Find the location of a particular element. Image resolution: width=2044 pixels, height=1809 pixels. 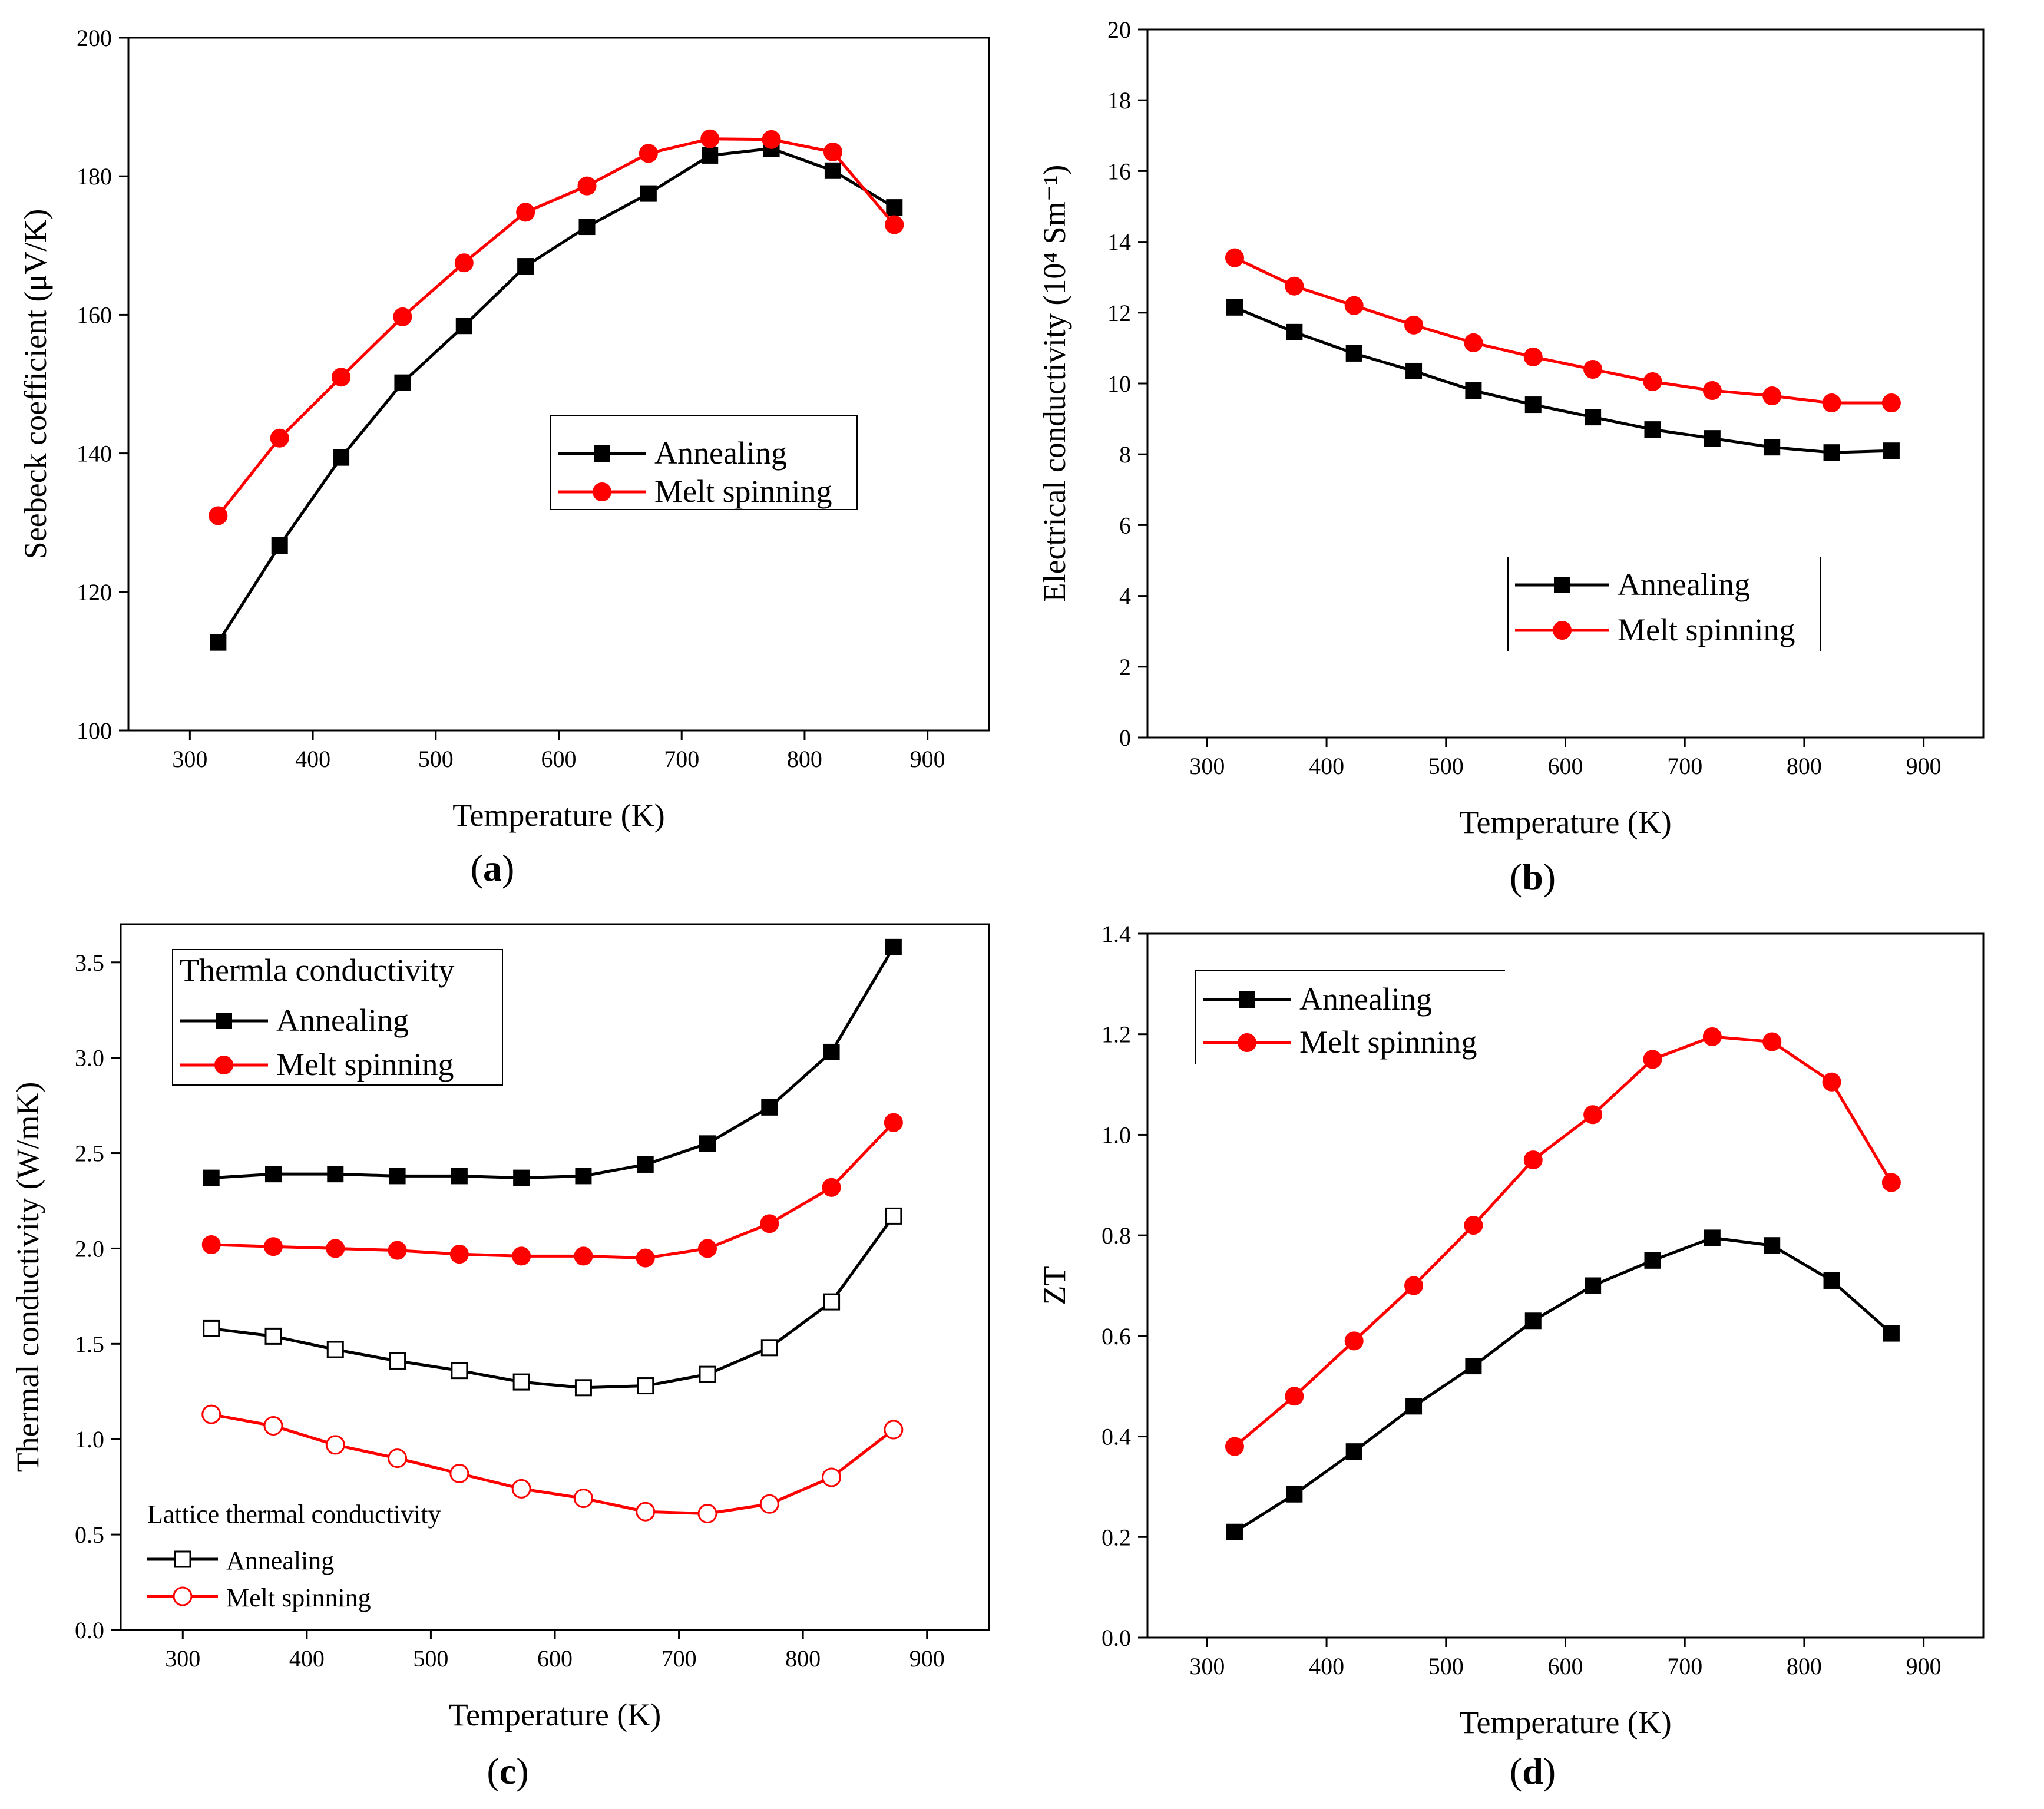

y-tick-label: 20 is located at coordinates (1119, 29).